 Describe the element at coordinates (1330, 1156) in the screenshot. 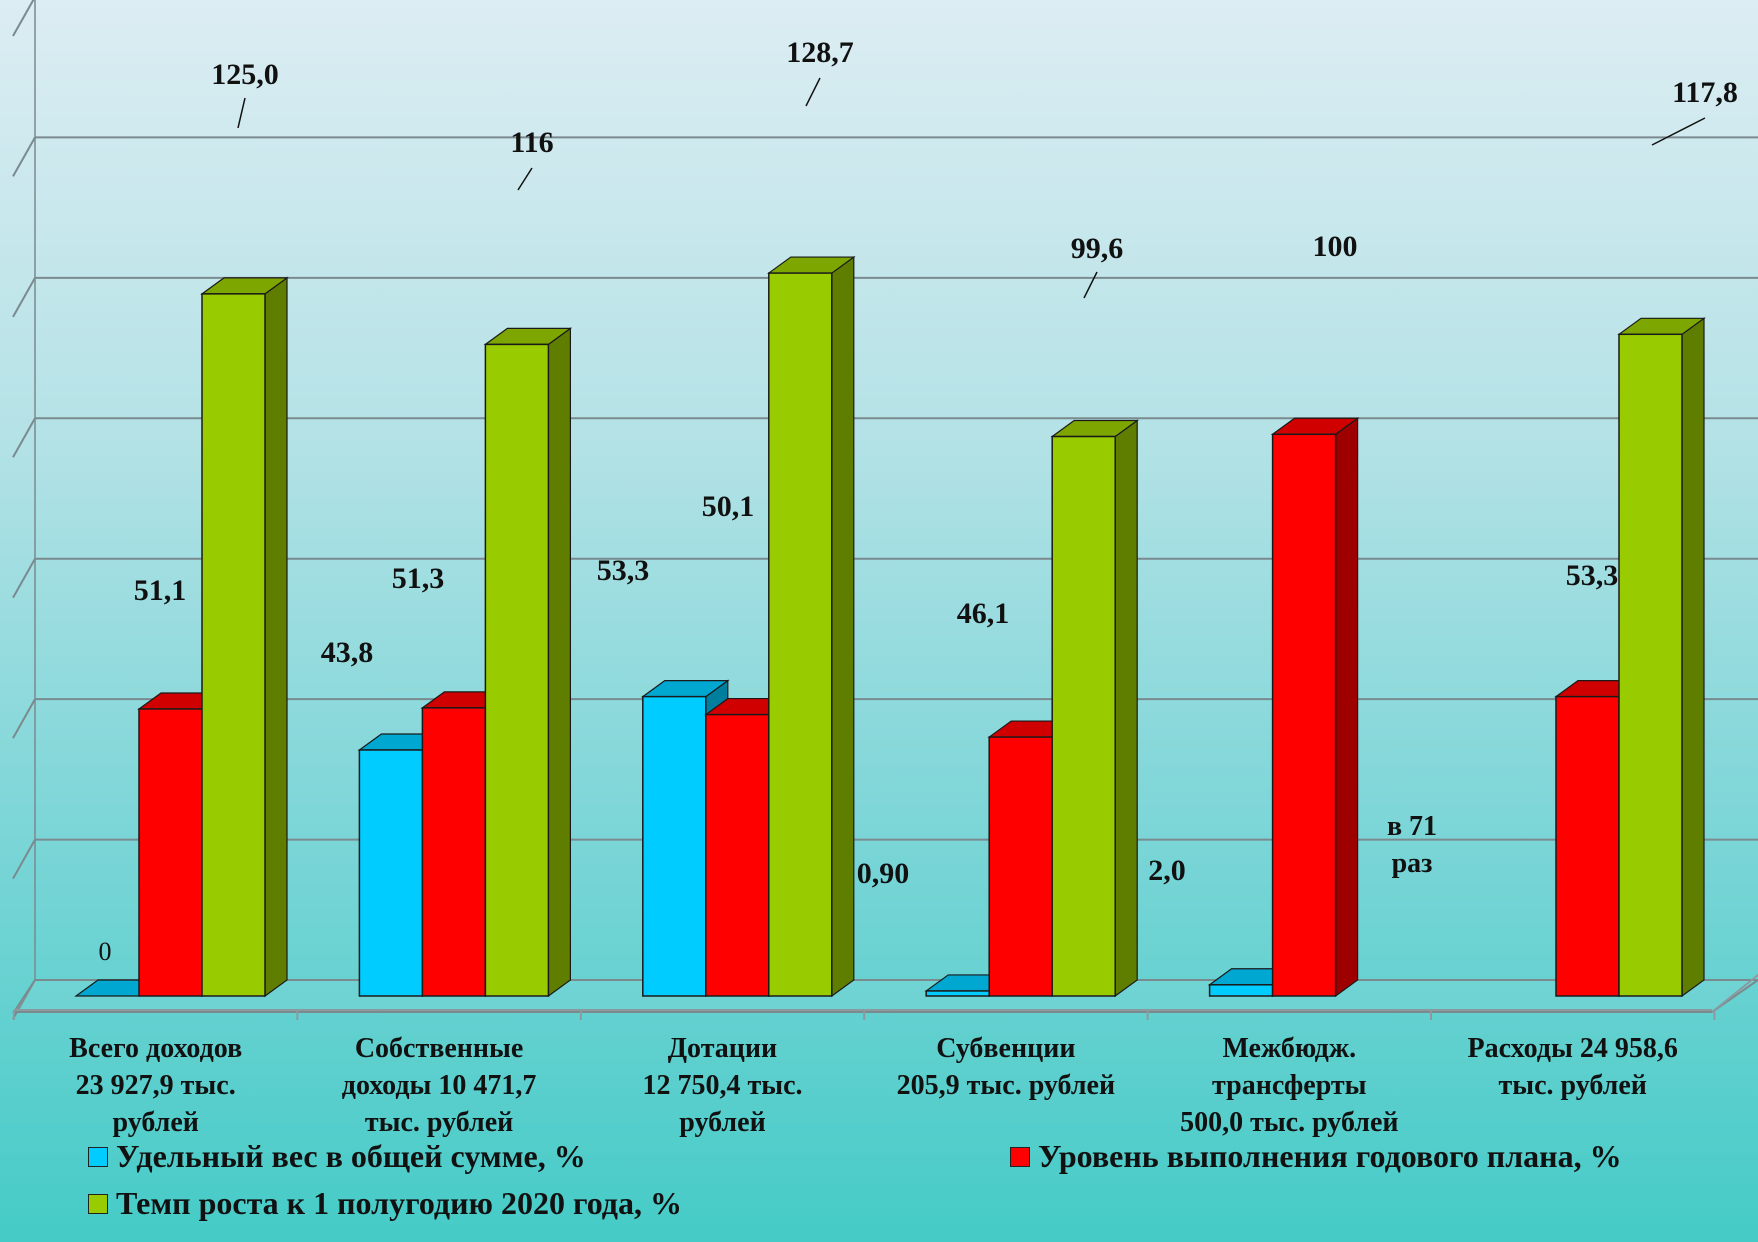

I see `legend-label: Уровень выполнения годового плана, %` at that location.